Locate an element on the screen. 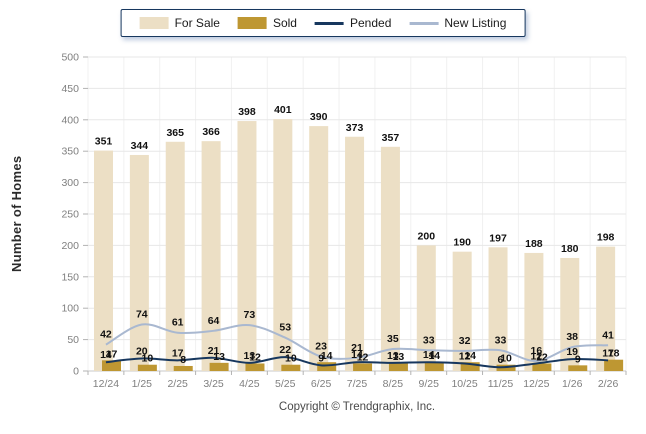  legend-item-new-listing: New Listing is located at coordinates (457, 23).